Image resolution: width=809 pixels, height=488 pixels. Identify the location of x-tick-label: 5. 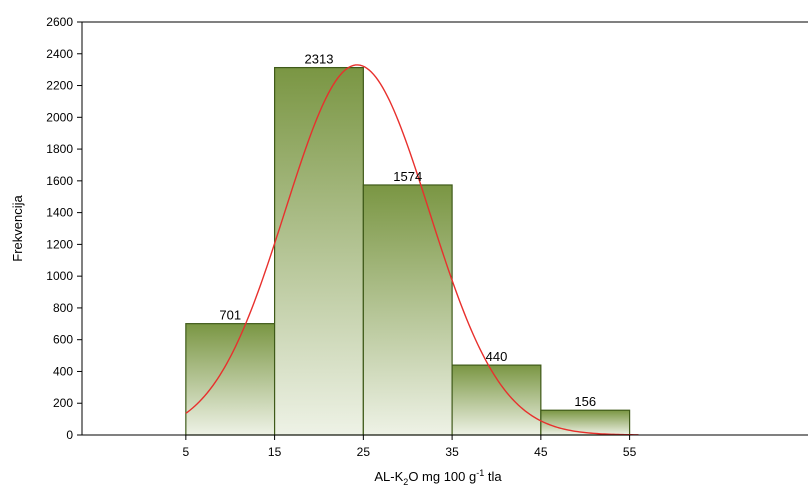
(185, 452).